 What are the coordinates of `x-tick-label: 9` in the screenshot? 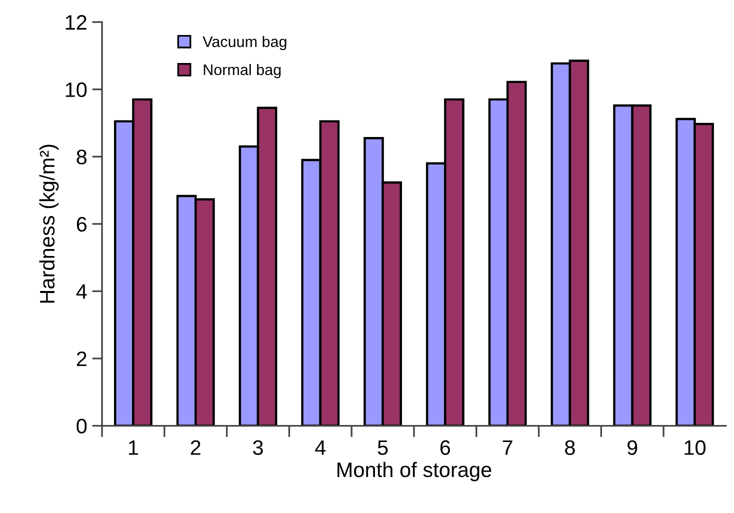 It's located at (633, 447).